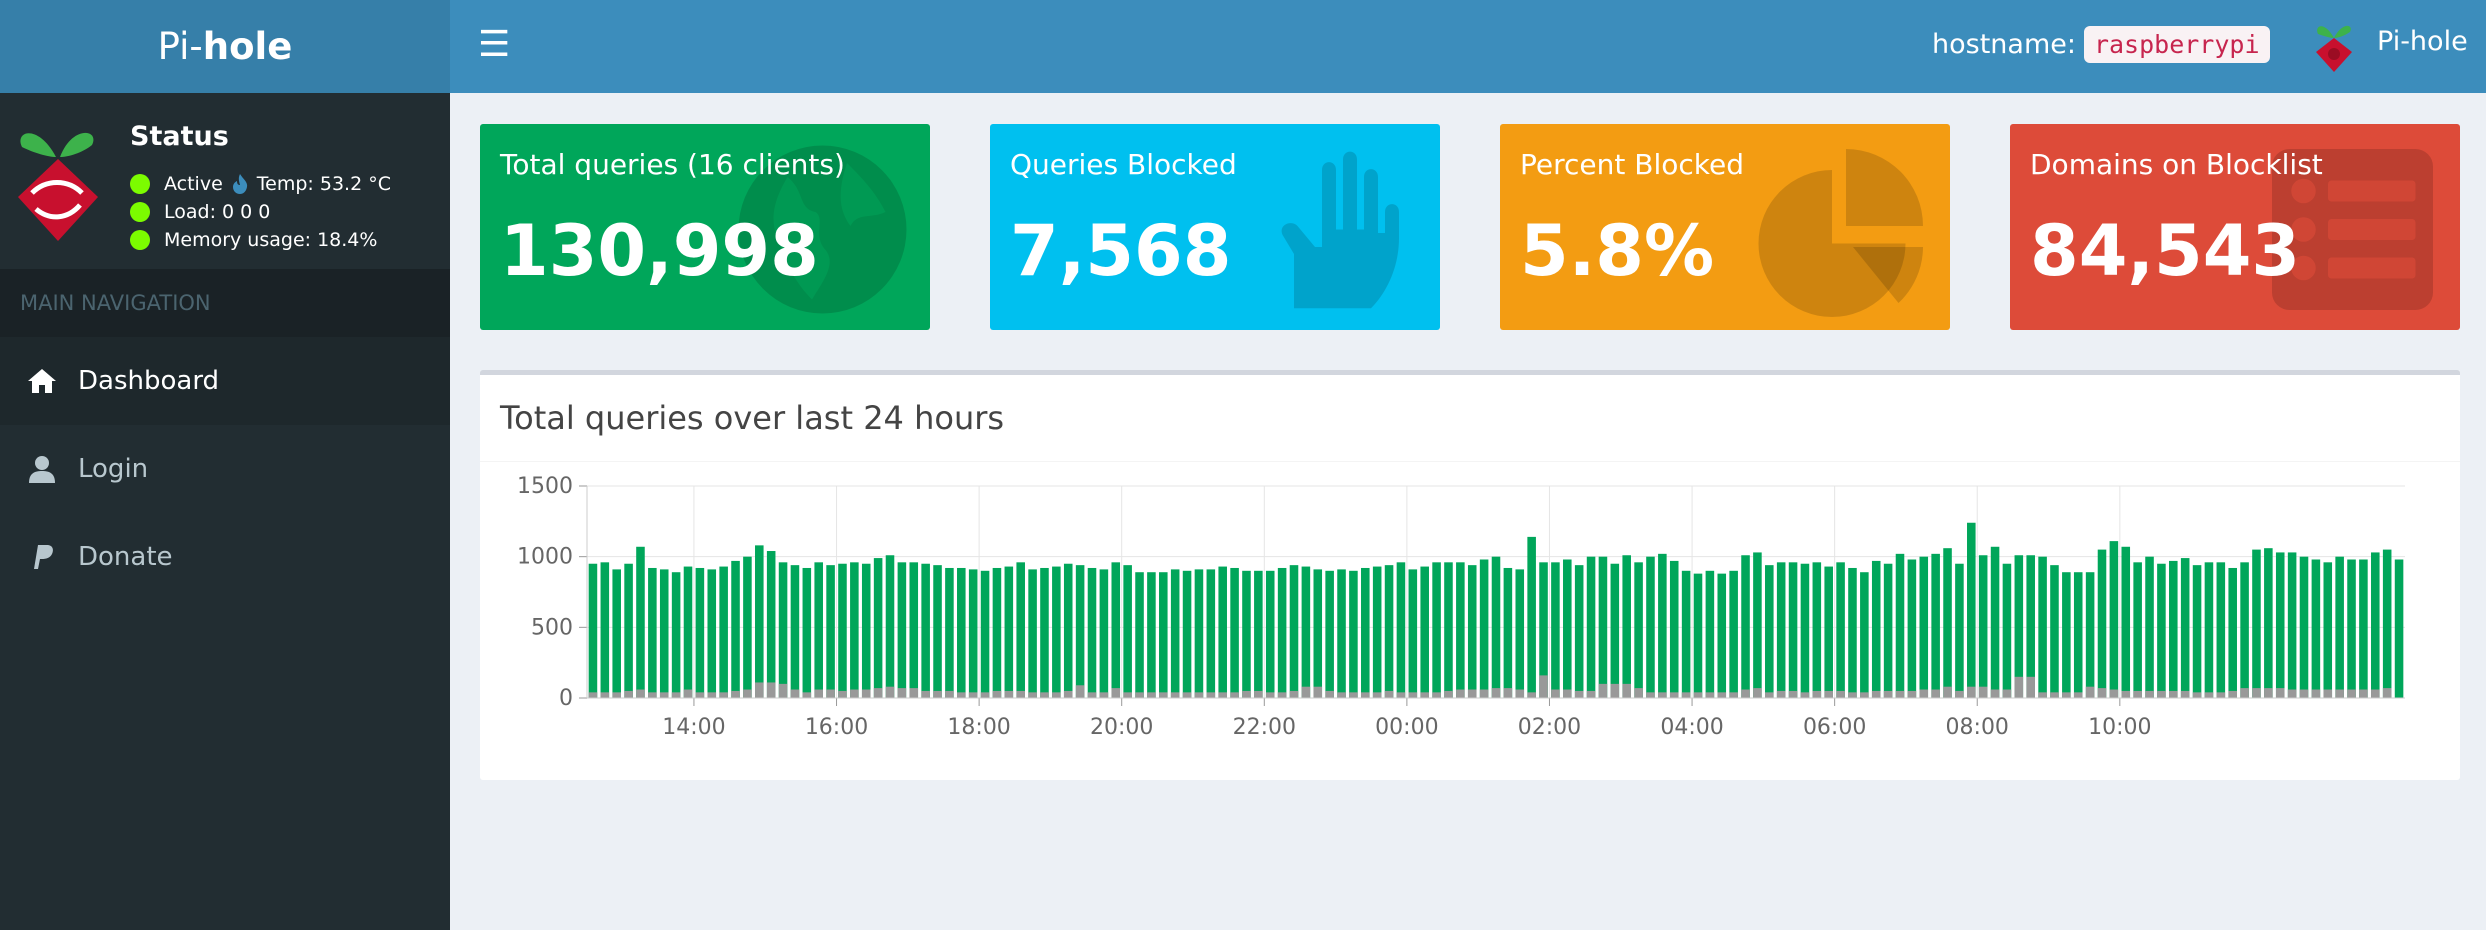 This screenshot has width=2486, height=930. Describe the element at coordinates (978, 727) in the screenshot. I see `x-tick-label: 18:00` at that location.